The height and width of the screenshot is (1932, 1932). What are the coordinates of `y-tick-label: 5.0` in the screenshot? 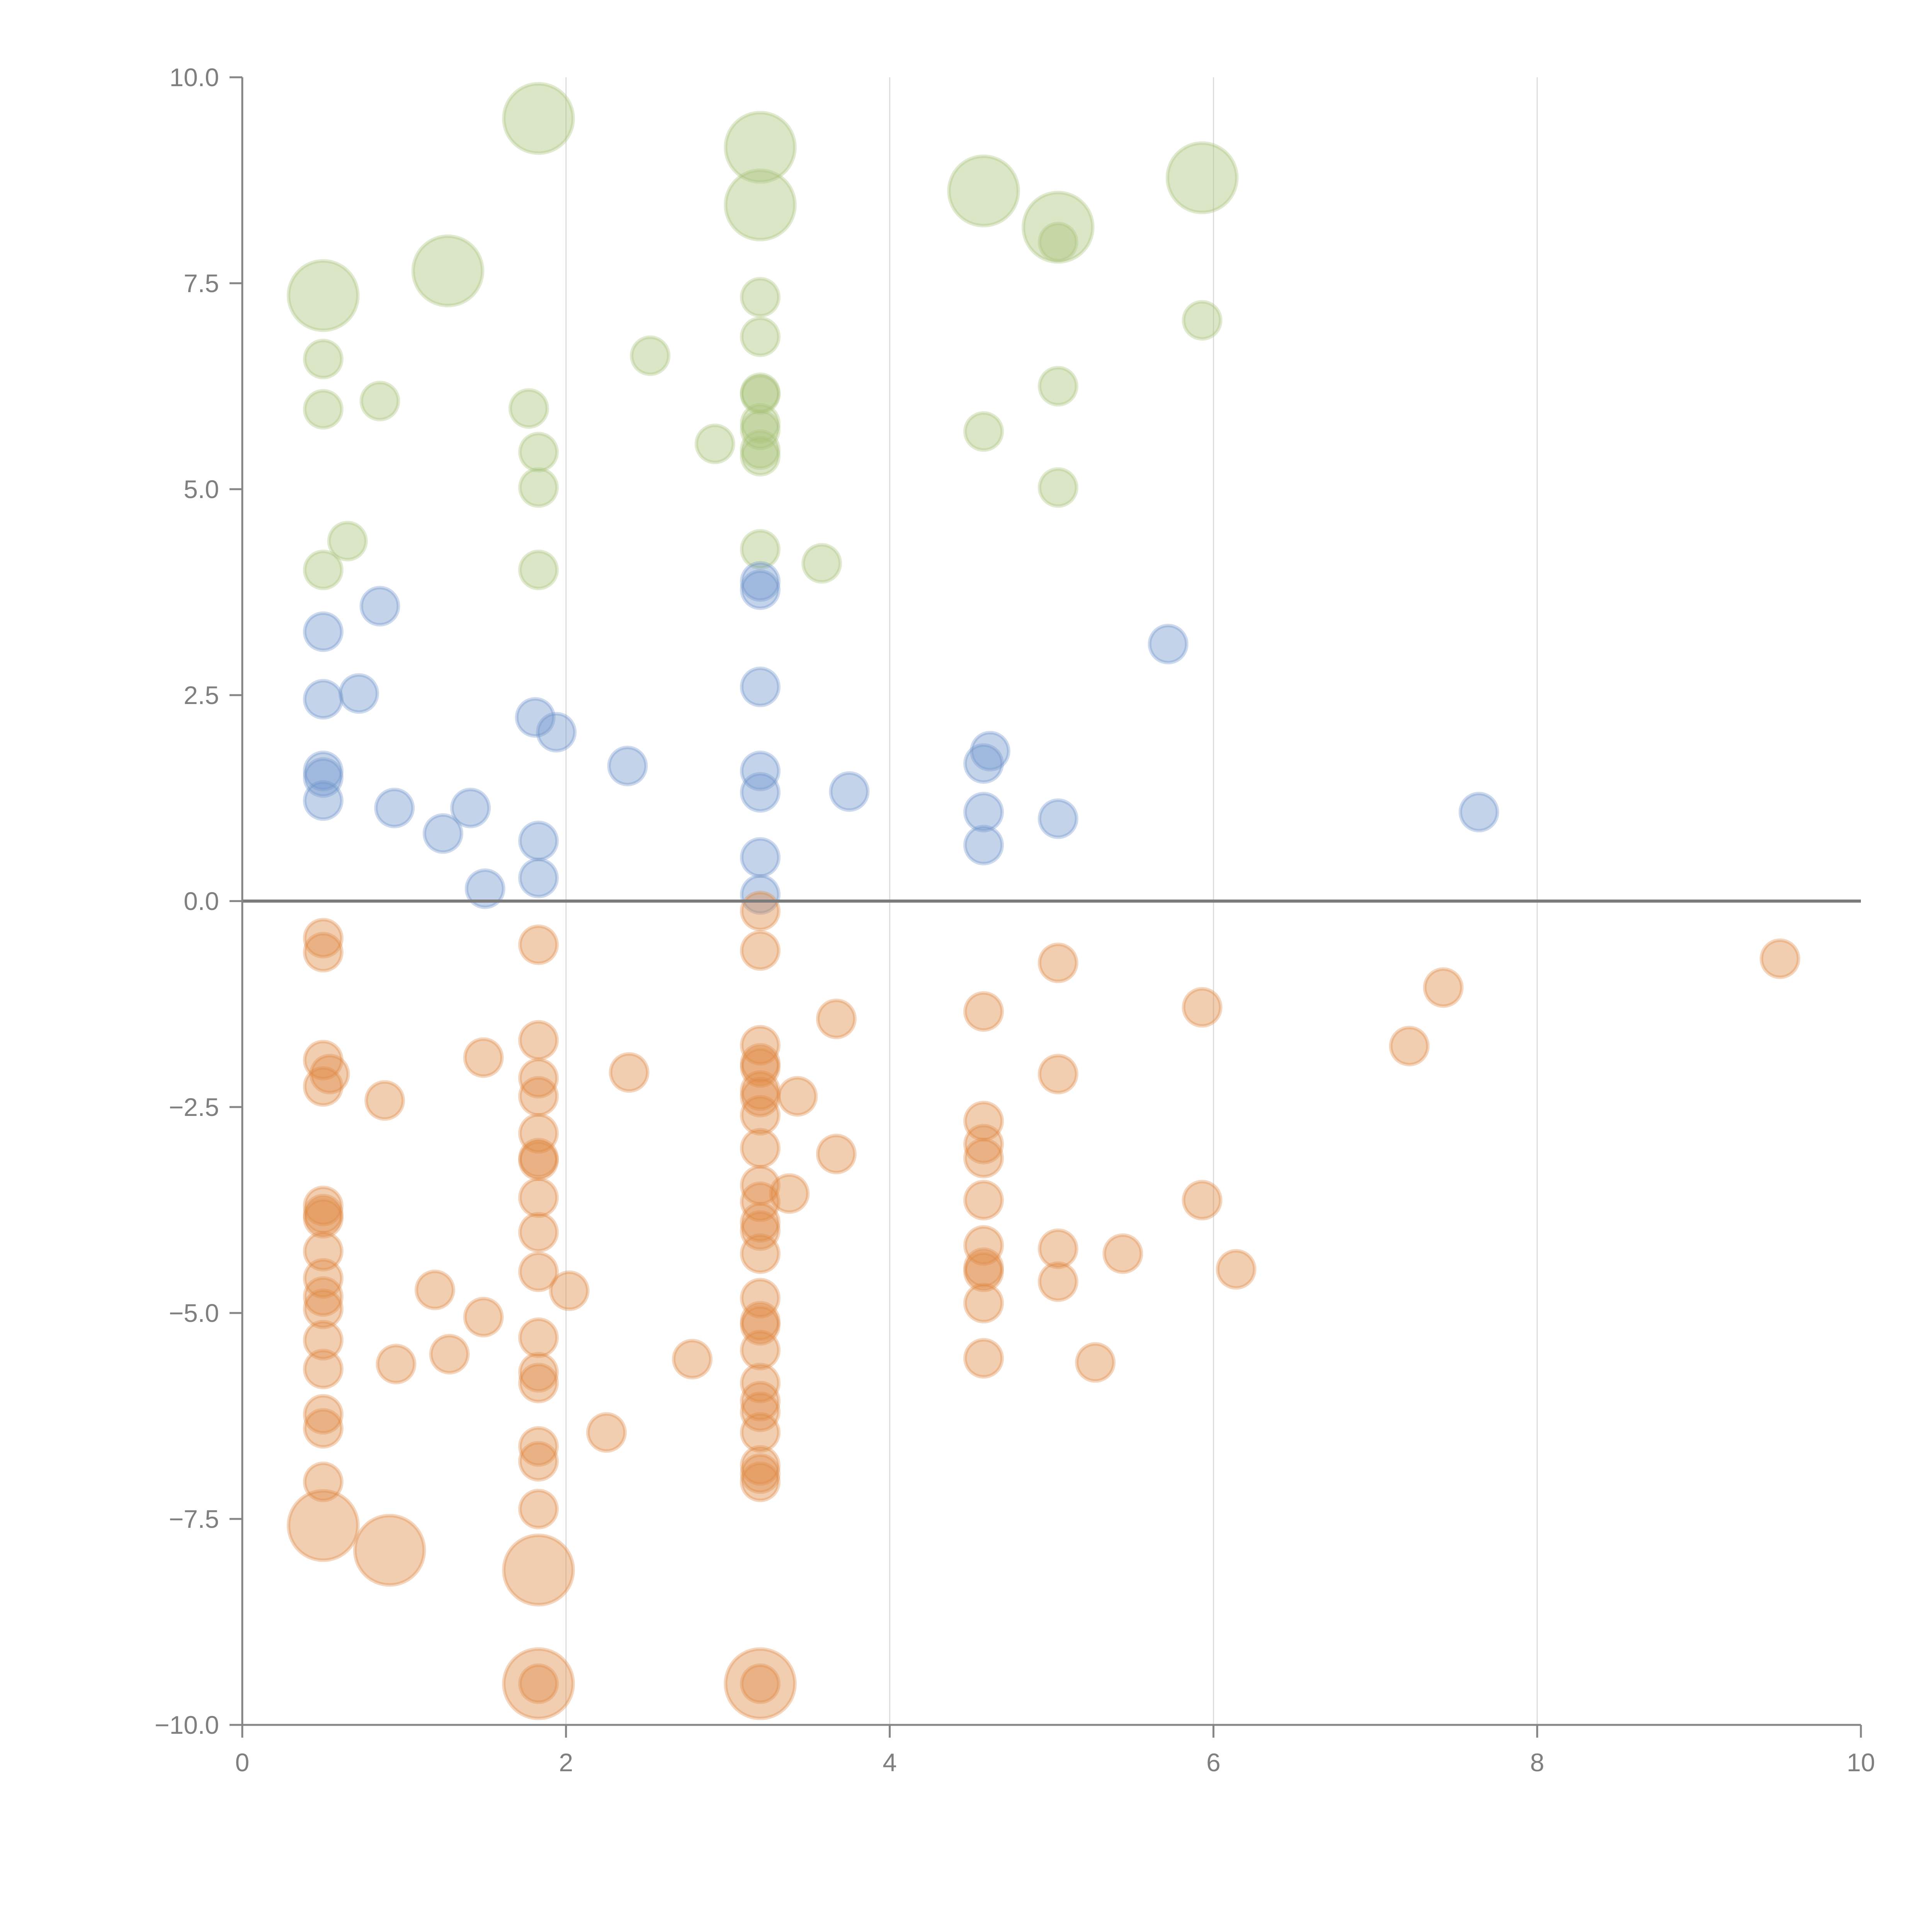 It's located at (202, 489).